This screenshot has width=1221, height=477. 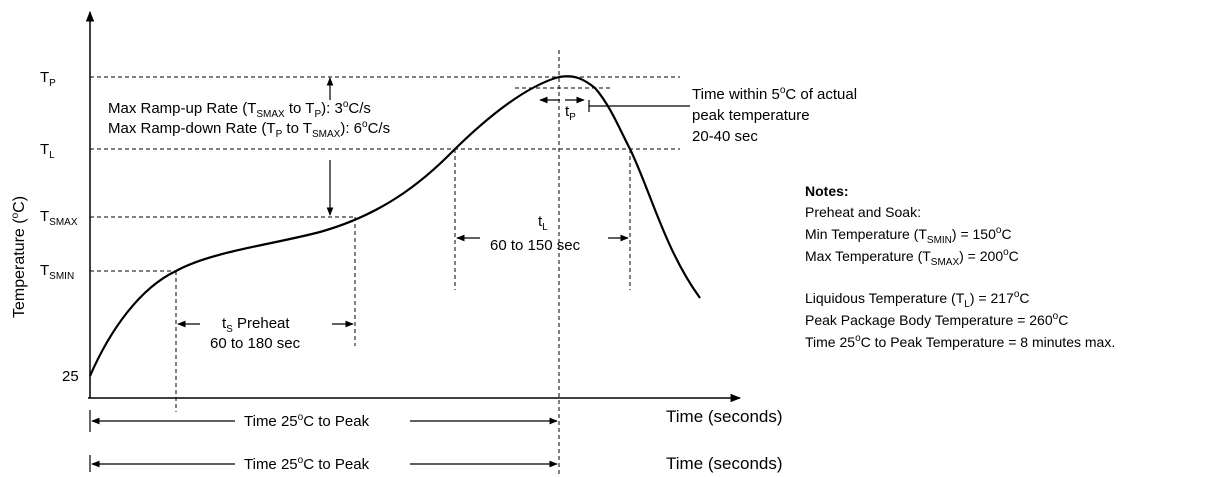 What do you see at coordinates (725, 136) in the screenshot?
I see `peak-note-line3: 20-40 sec` at bounding box center [725, 136].